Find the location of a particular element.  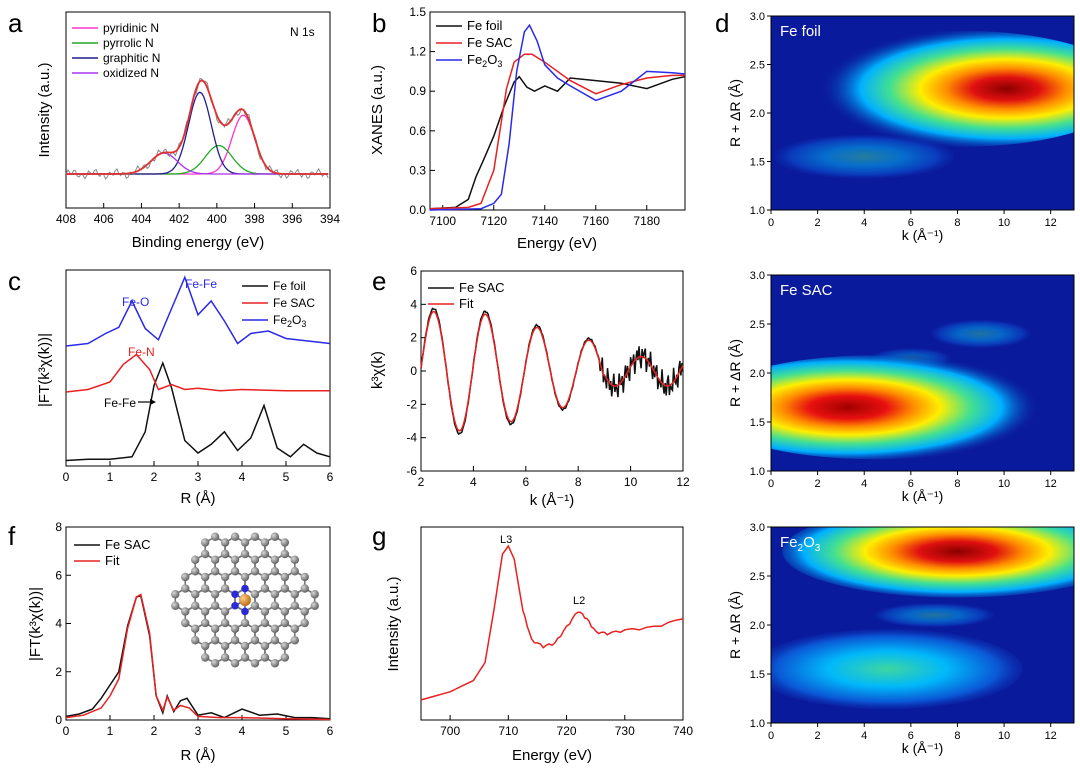

panel-a-fit-pyrrolic-n is located at coordinates (197, 159).